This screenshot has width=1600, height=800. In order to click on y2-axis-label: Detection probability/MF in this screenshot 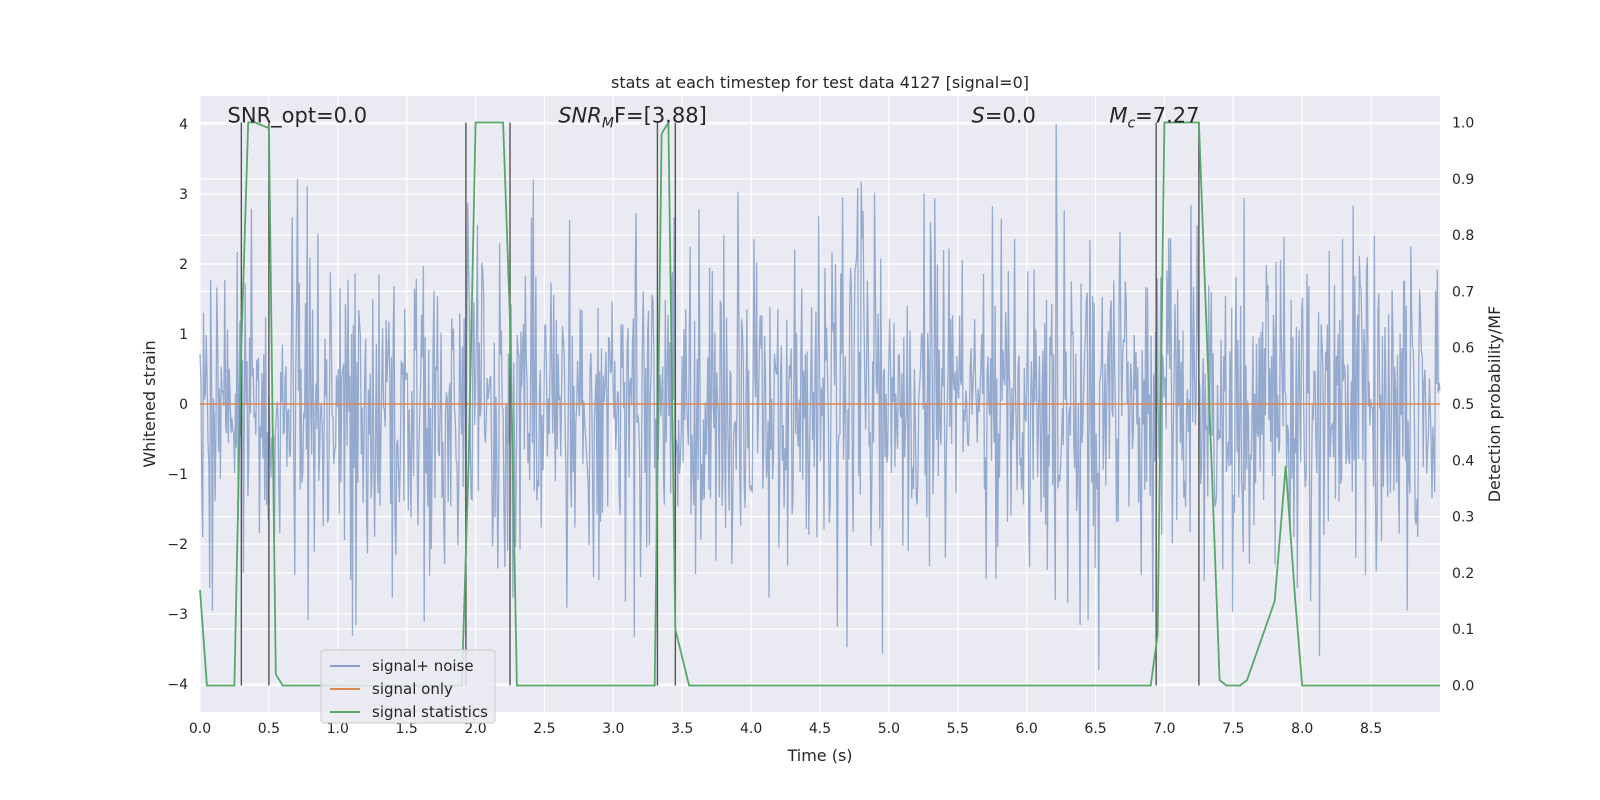, I will do `click(1494, 404)`.